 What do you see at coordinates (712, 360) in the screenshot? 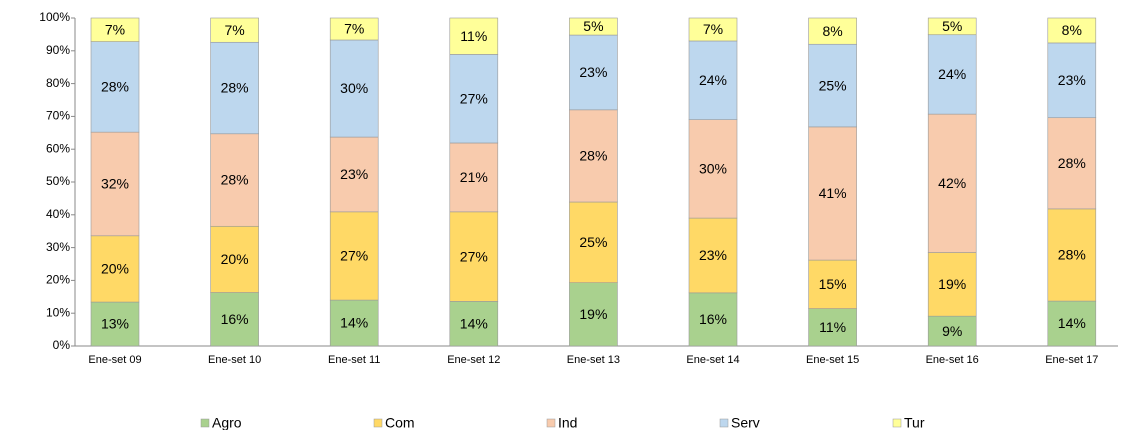
I see `x-tick-label: Ene-set 14` at bounding box center [712, 360].